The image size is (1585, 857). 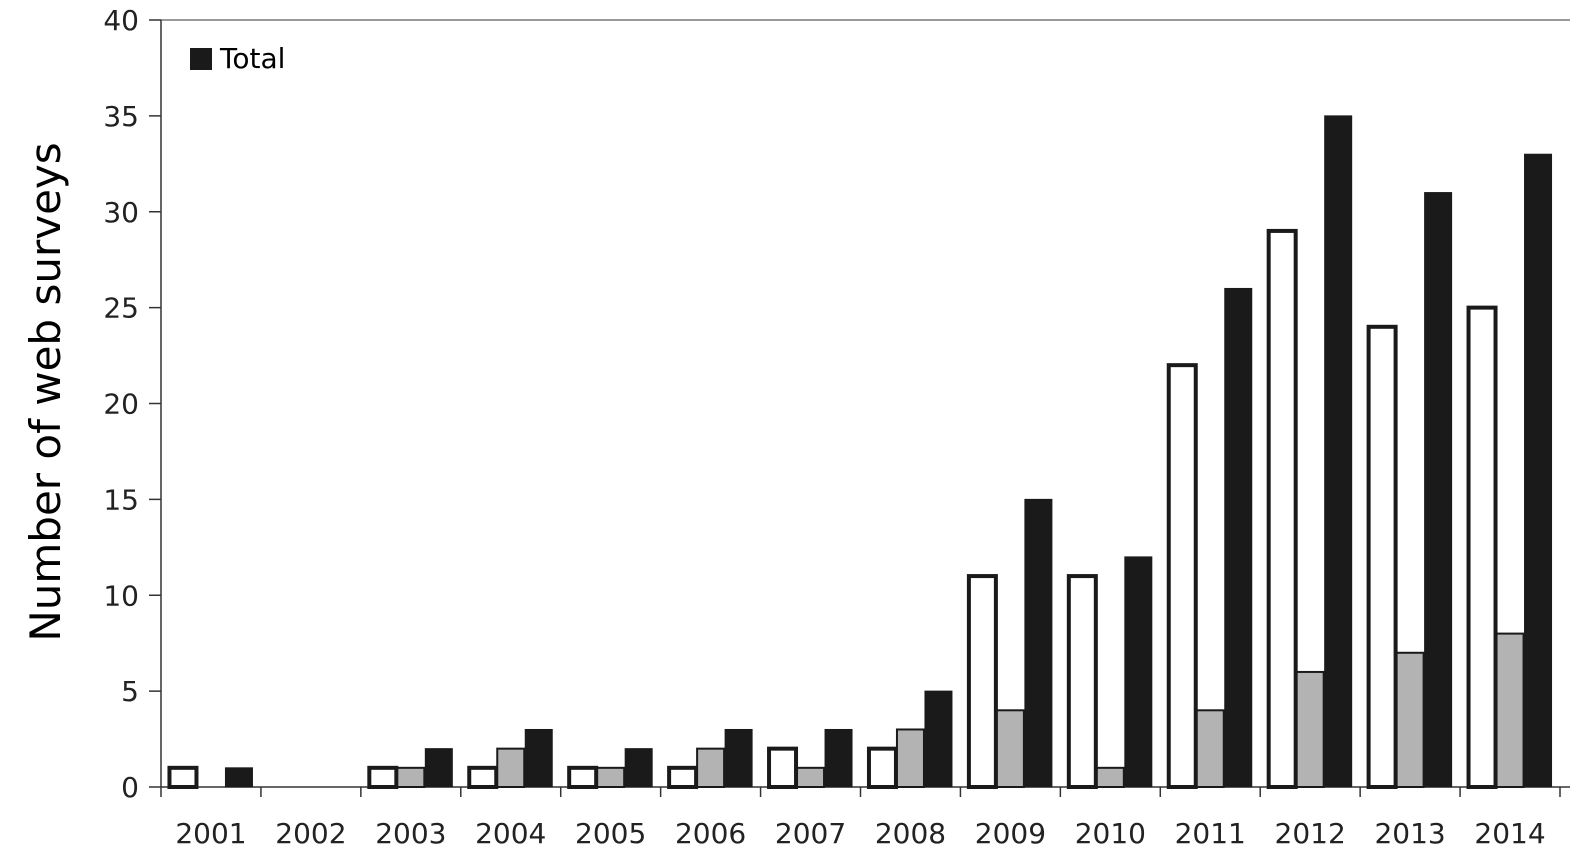 What do you see at coordinates (711, 768) in the screenshot?
I see `bar-series-1-2006` at bounding box center [711, 768].